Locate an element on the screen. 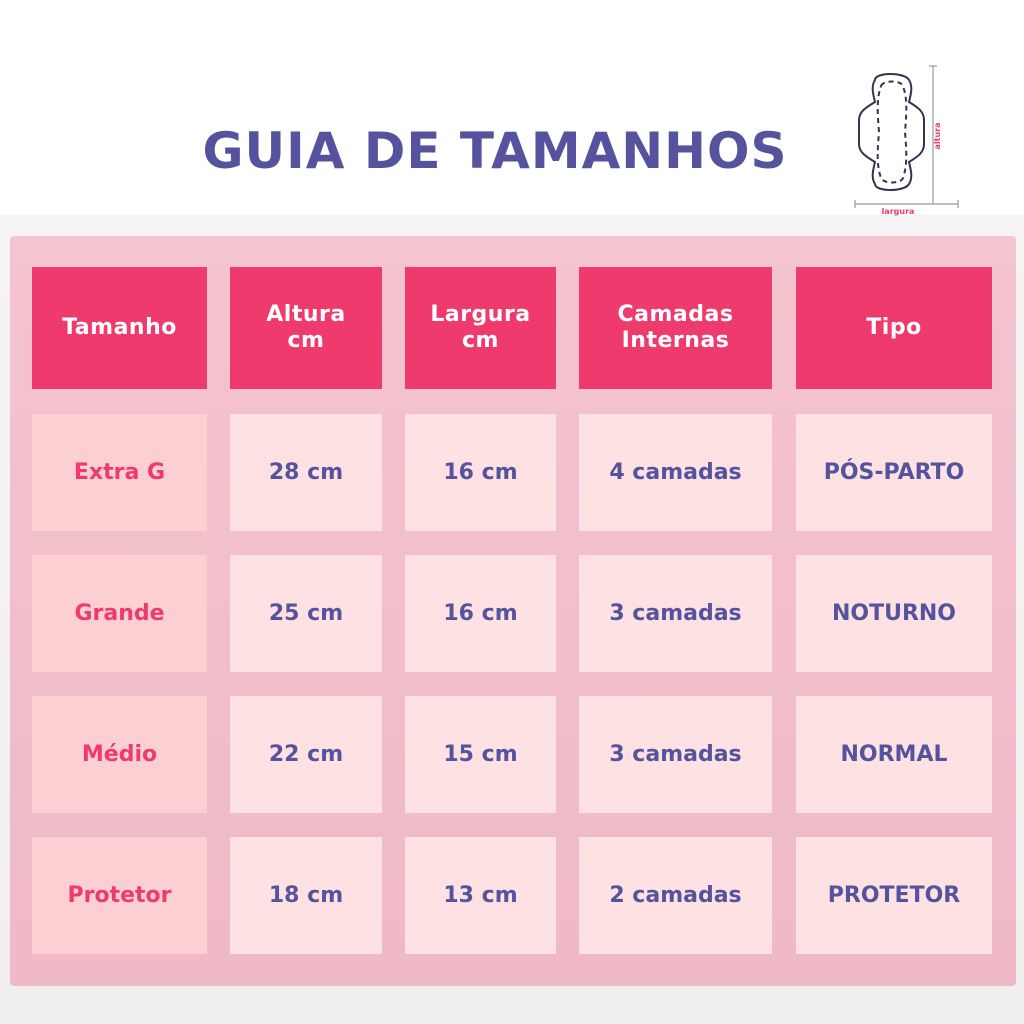  page-title: GUIA DE TAMANHOS is located at coordinates (495, 151).